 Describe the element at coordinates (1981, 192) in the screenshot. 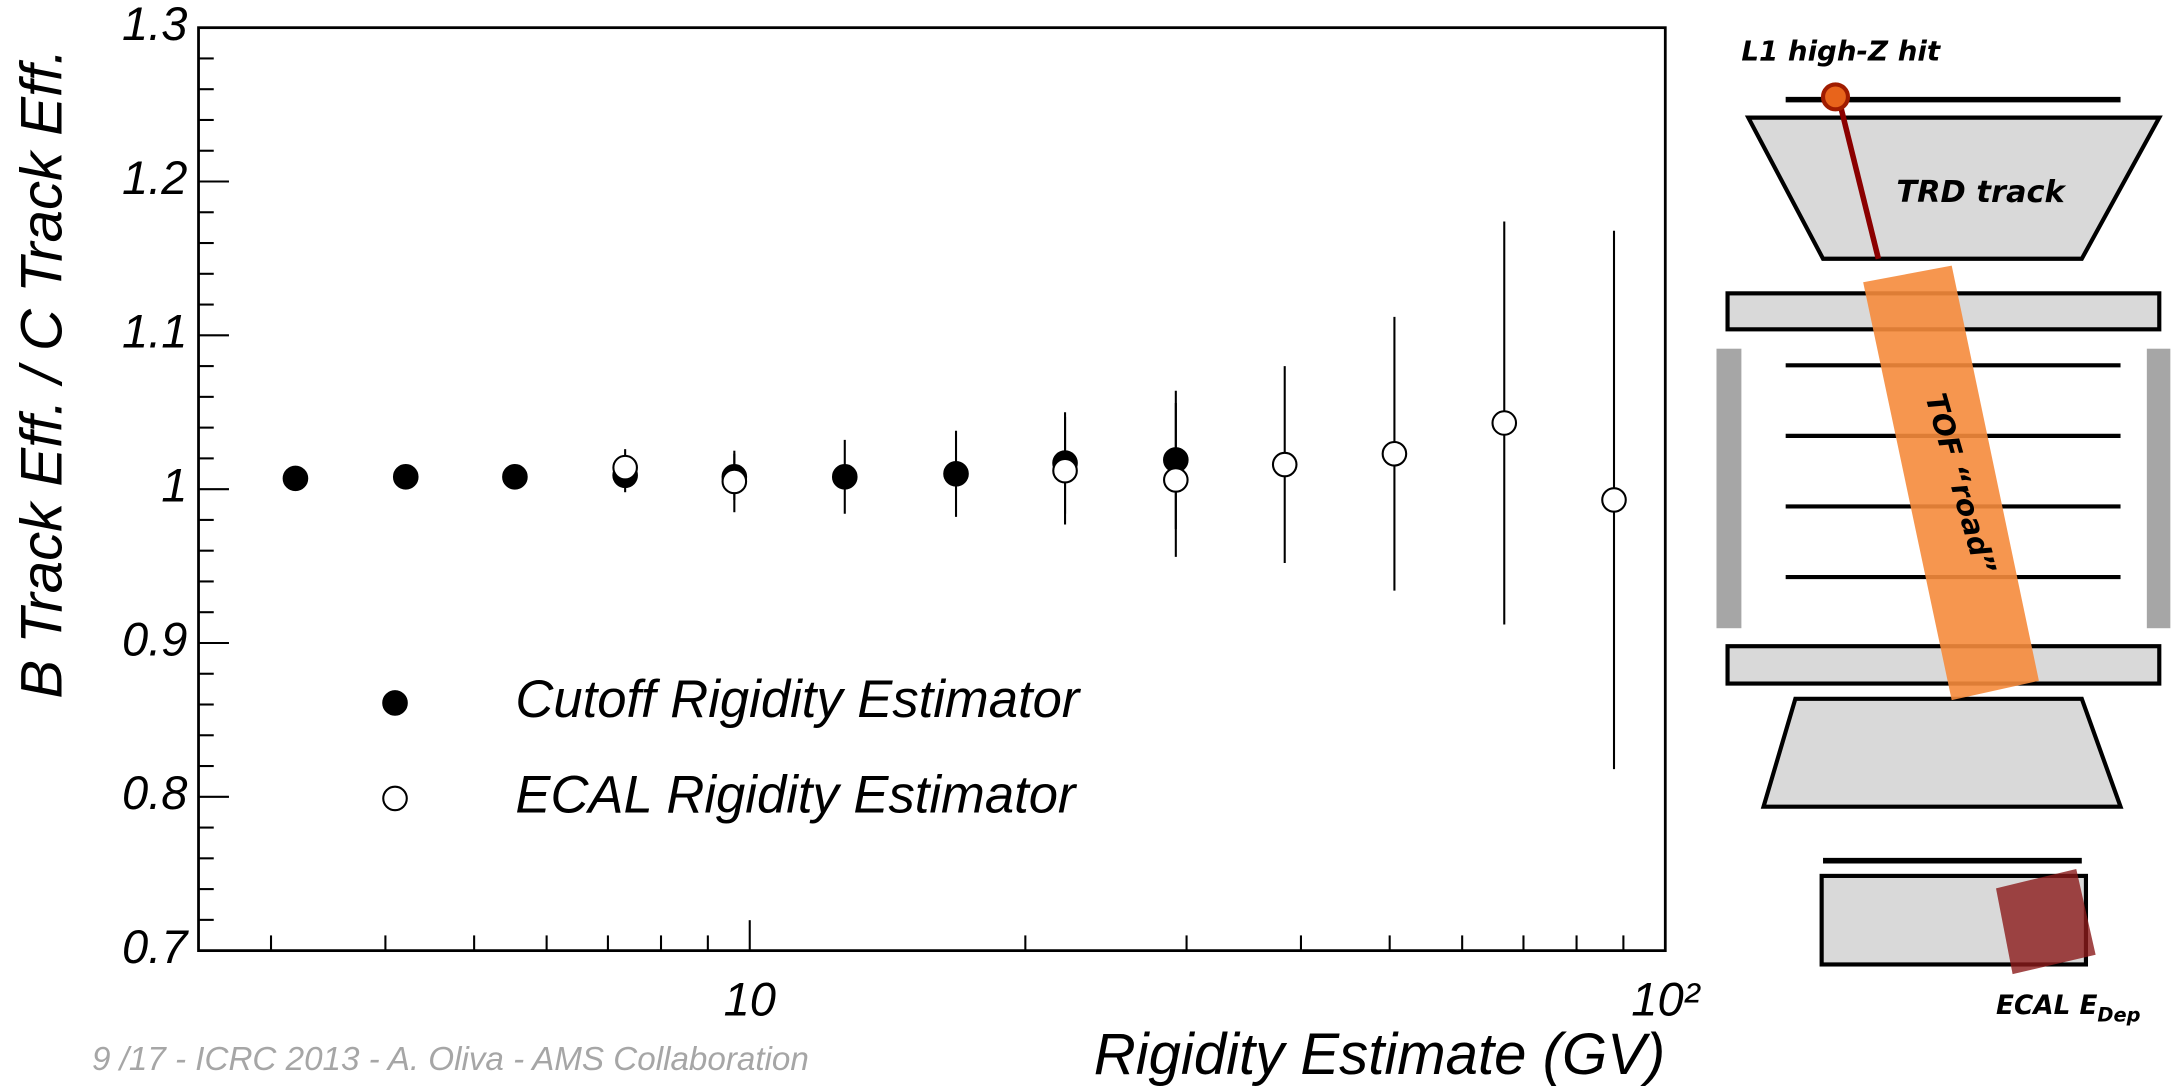

I see `trd-label: TRD track` at that location.